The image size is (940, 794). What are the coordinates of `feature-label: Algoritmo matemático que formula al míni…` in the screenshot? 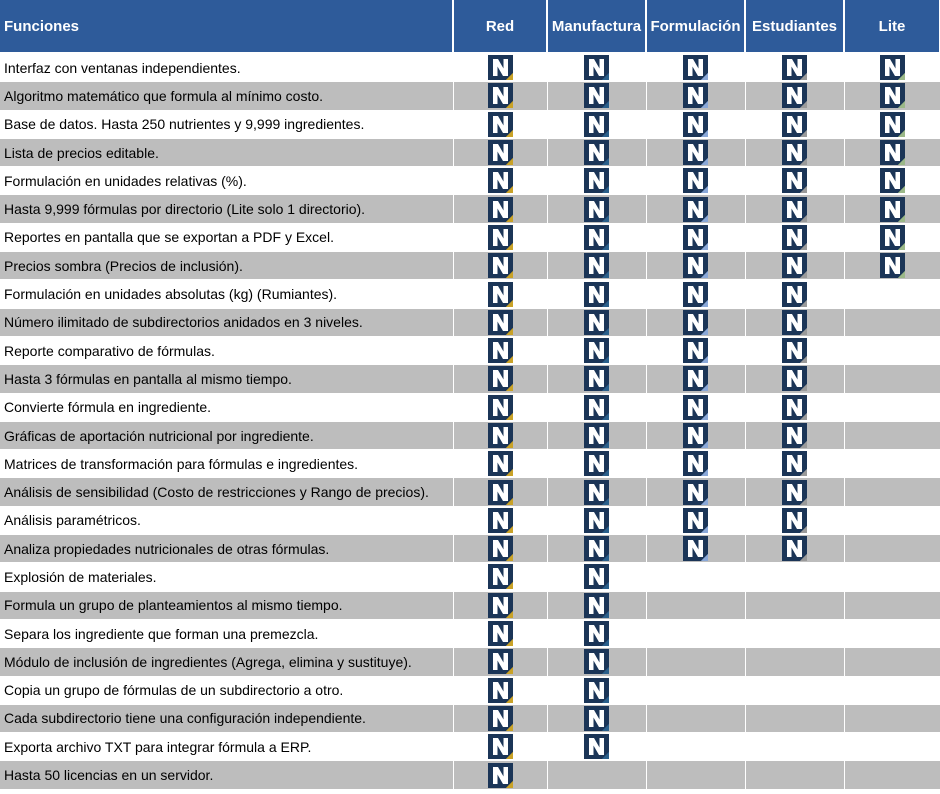 It's located at (227, 96).